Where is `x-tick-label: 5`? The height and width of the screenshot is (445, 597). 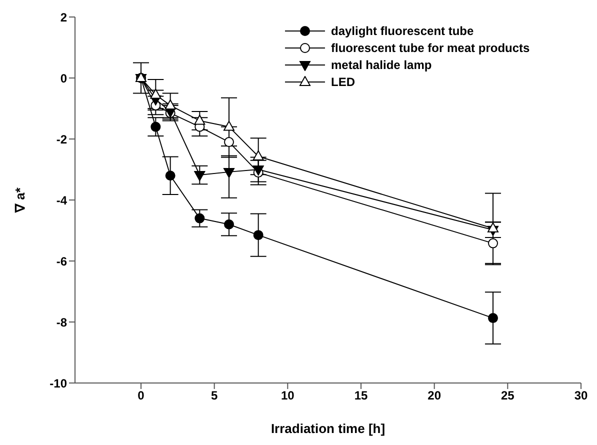 x-tick-label: 5 is located at coordinates (214, 395).